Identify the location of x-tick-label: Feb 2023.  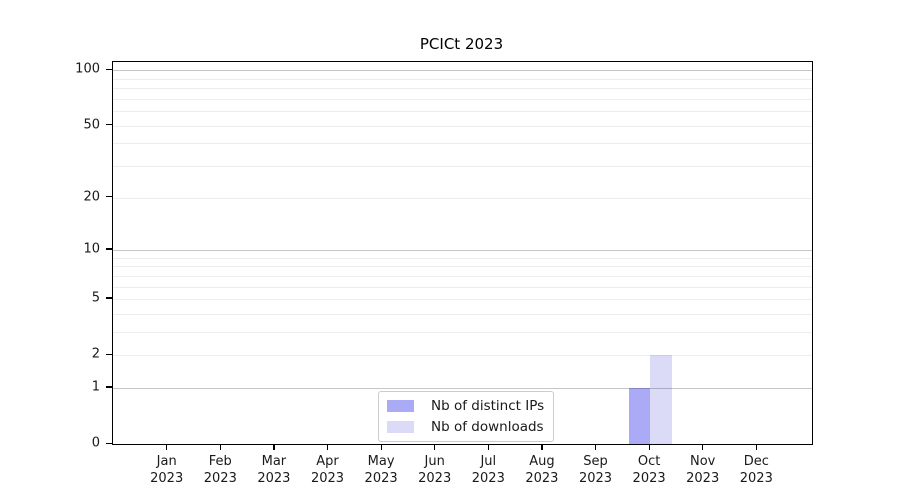
(220, 470).